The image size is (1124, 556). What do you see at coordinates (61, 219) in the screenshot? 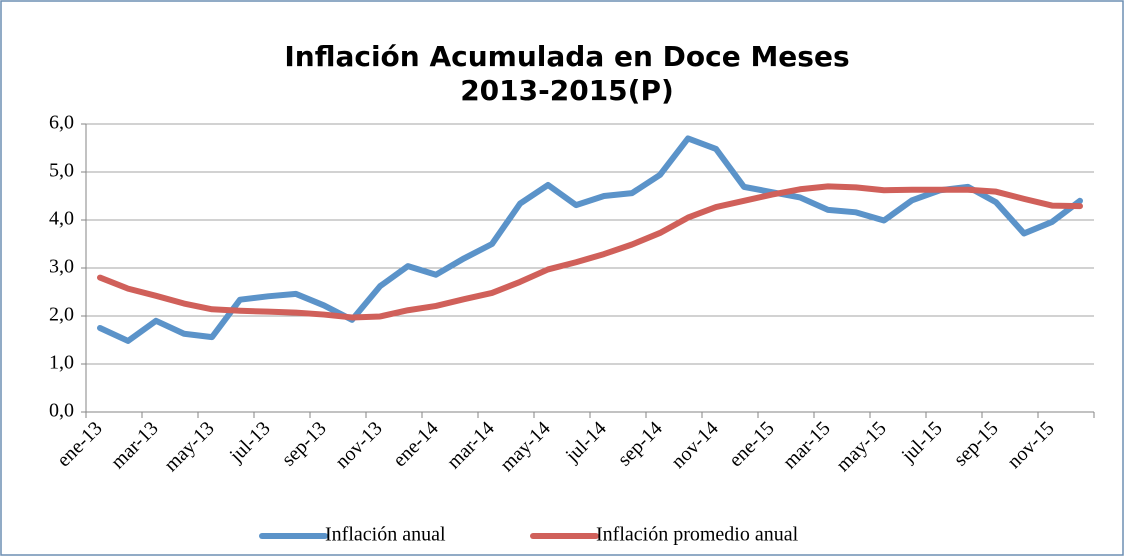
I see `y-tick-label: 4,0` at bounding box center [61, 219].